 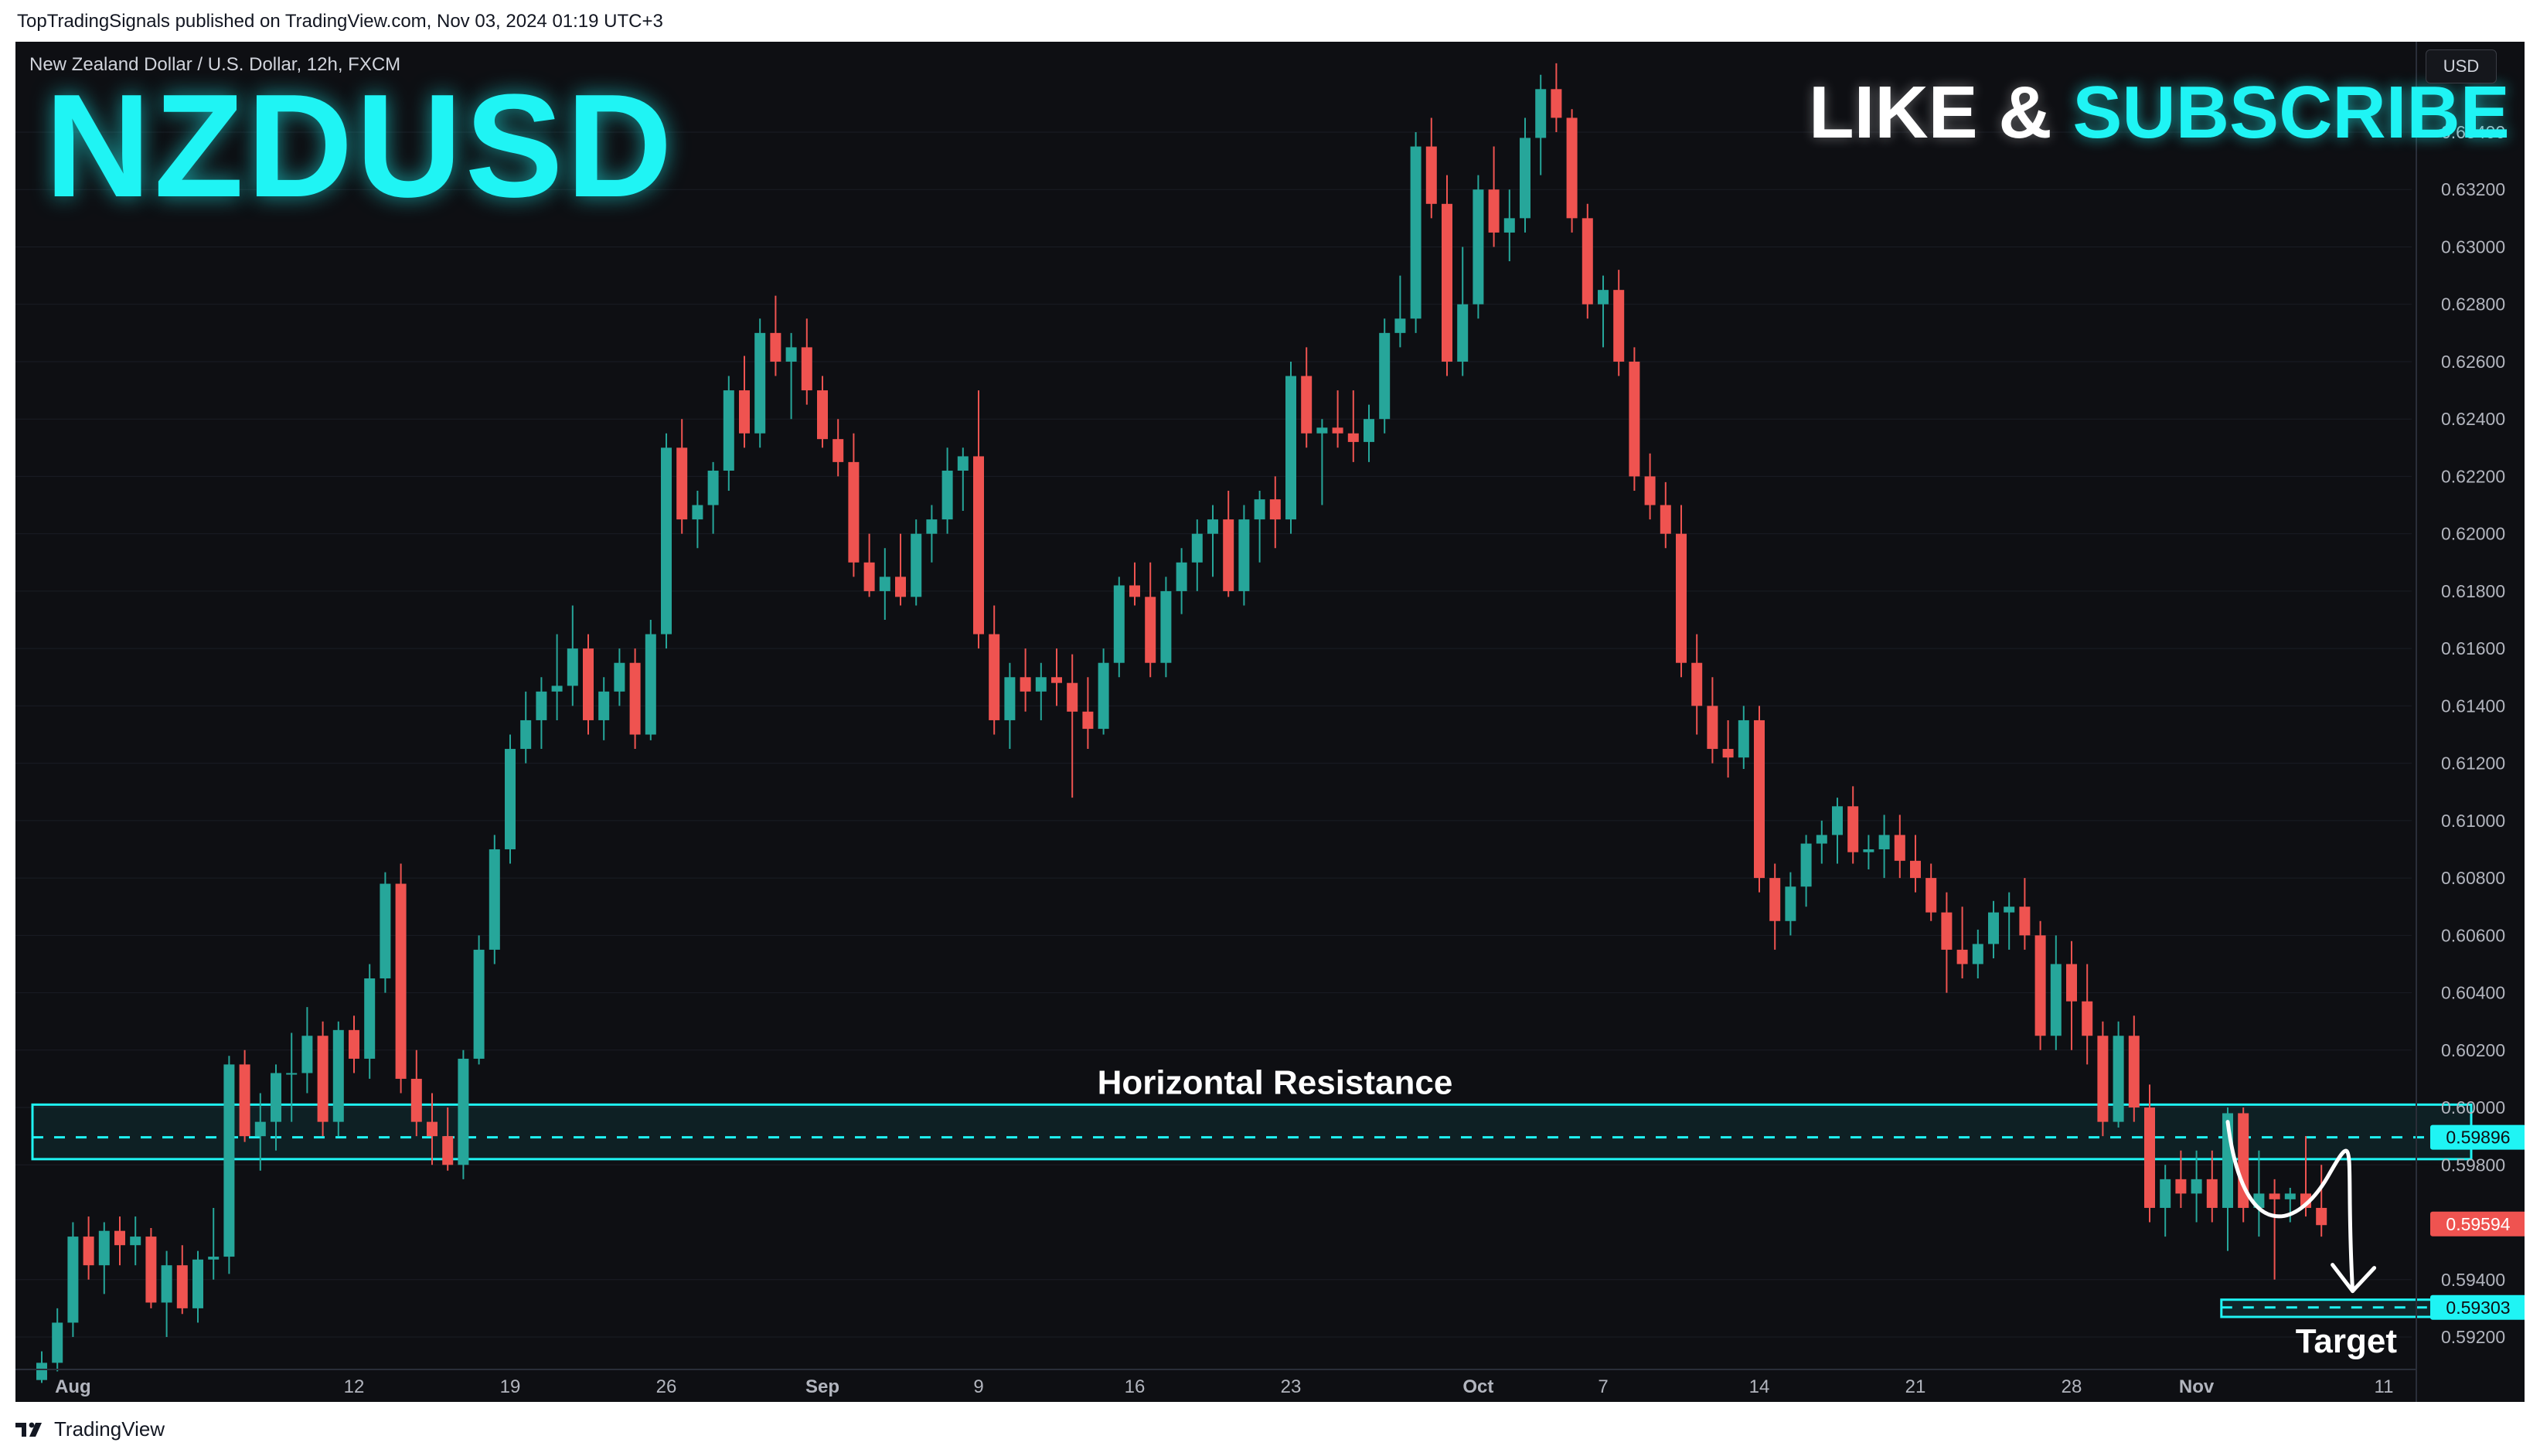 I want to click on projection-arrow-line, so click(x=2290, y=1207).